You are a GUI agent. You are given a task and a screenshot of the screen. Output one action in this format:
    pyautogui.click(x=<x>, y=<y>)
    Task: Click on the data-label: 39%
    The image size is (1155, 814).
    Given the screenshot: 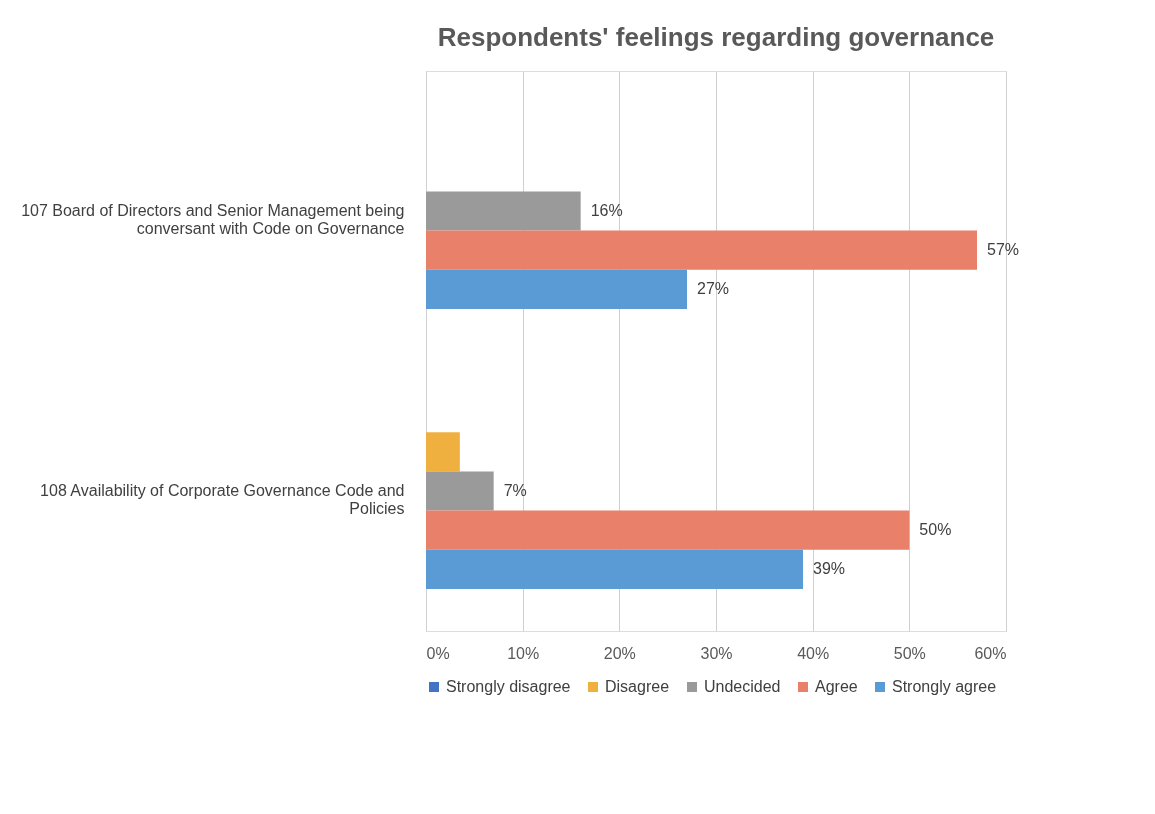 What is the action you would take?
    pyautogui.click(x=829, y=569)
    